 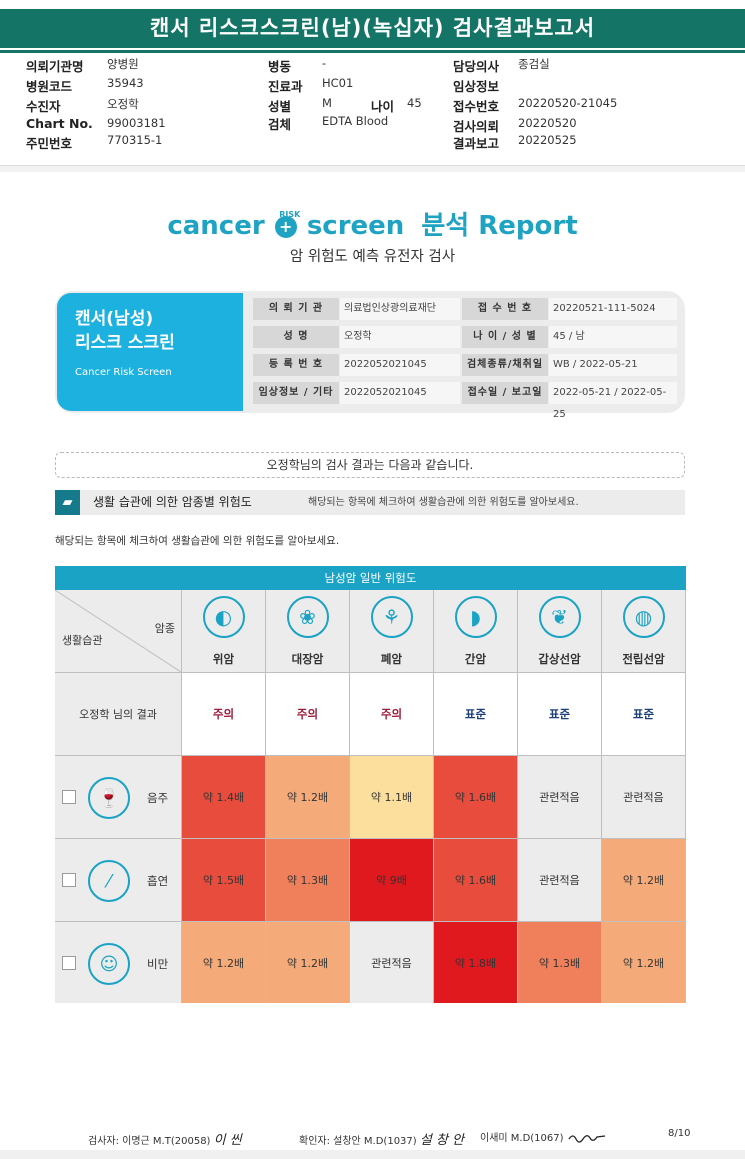 I want to click on risk-value: 약 1.6배, so click(x=475, y=797).